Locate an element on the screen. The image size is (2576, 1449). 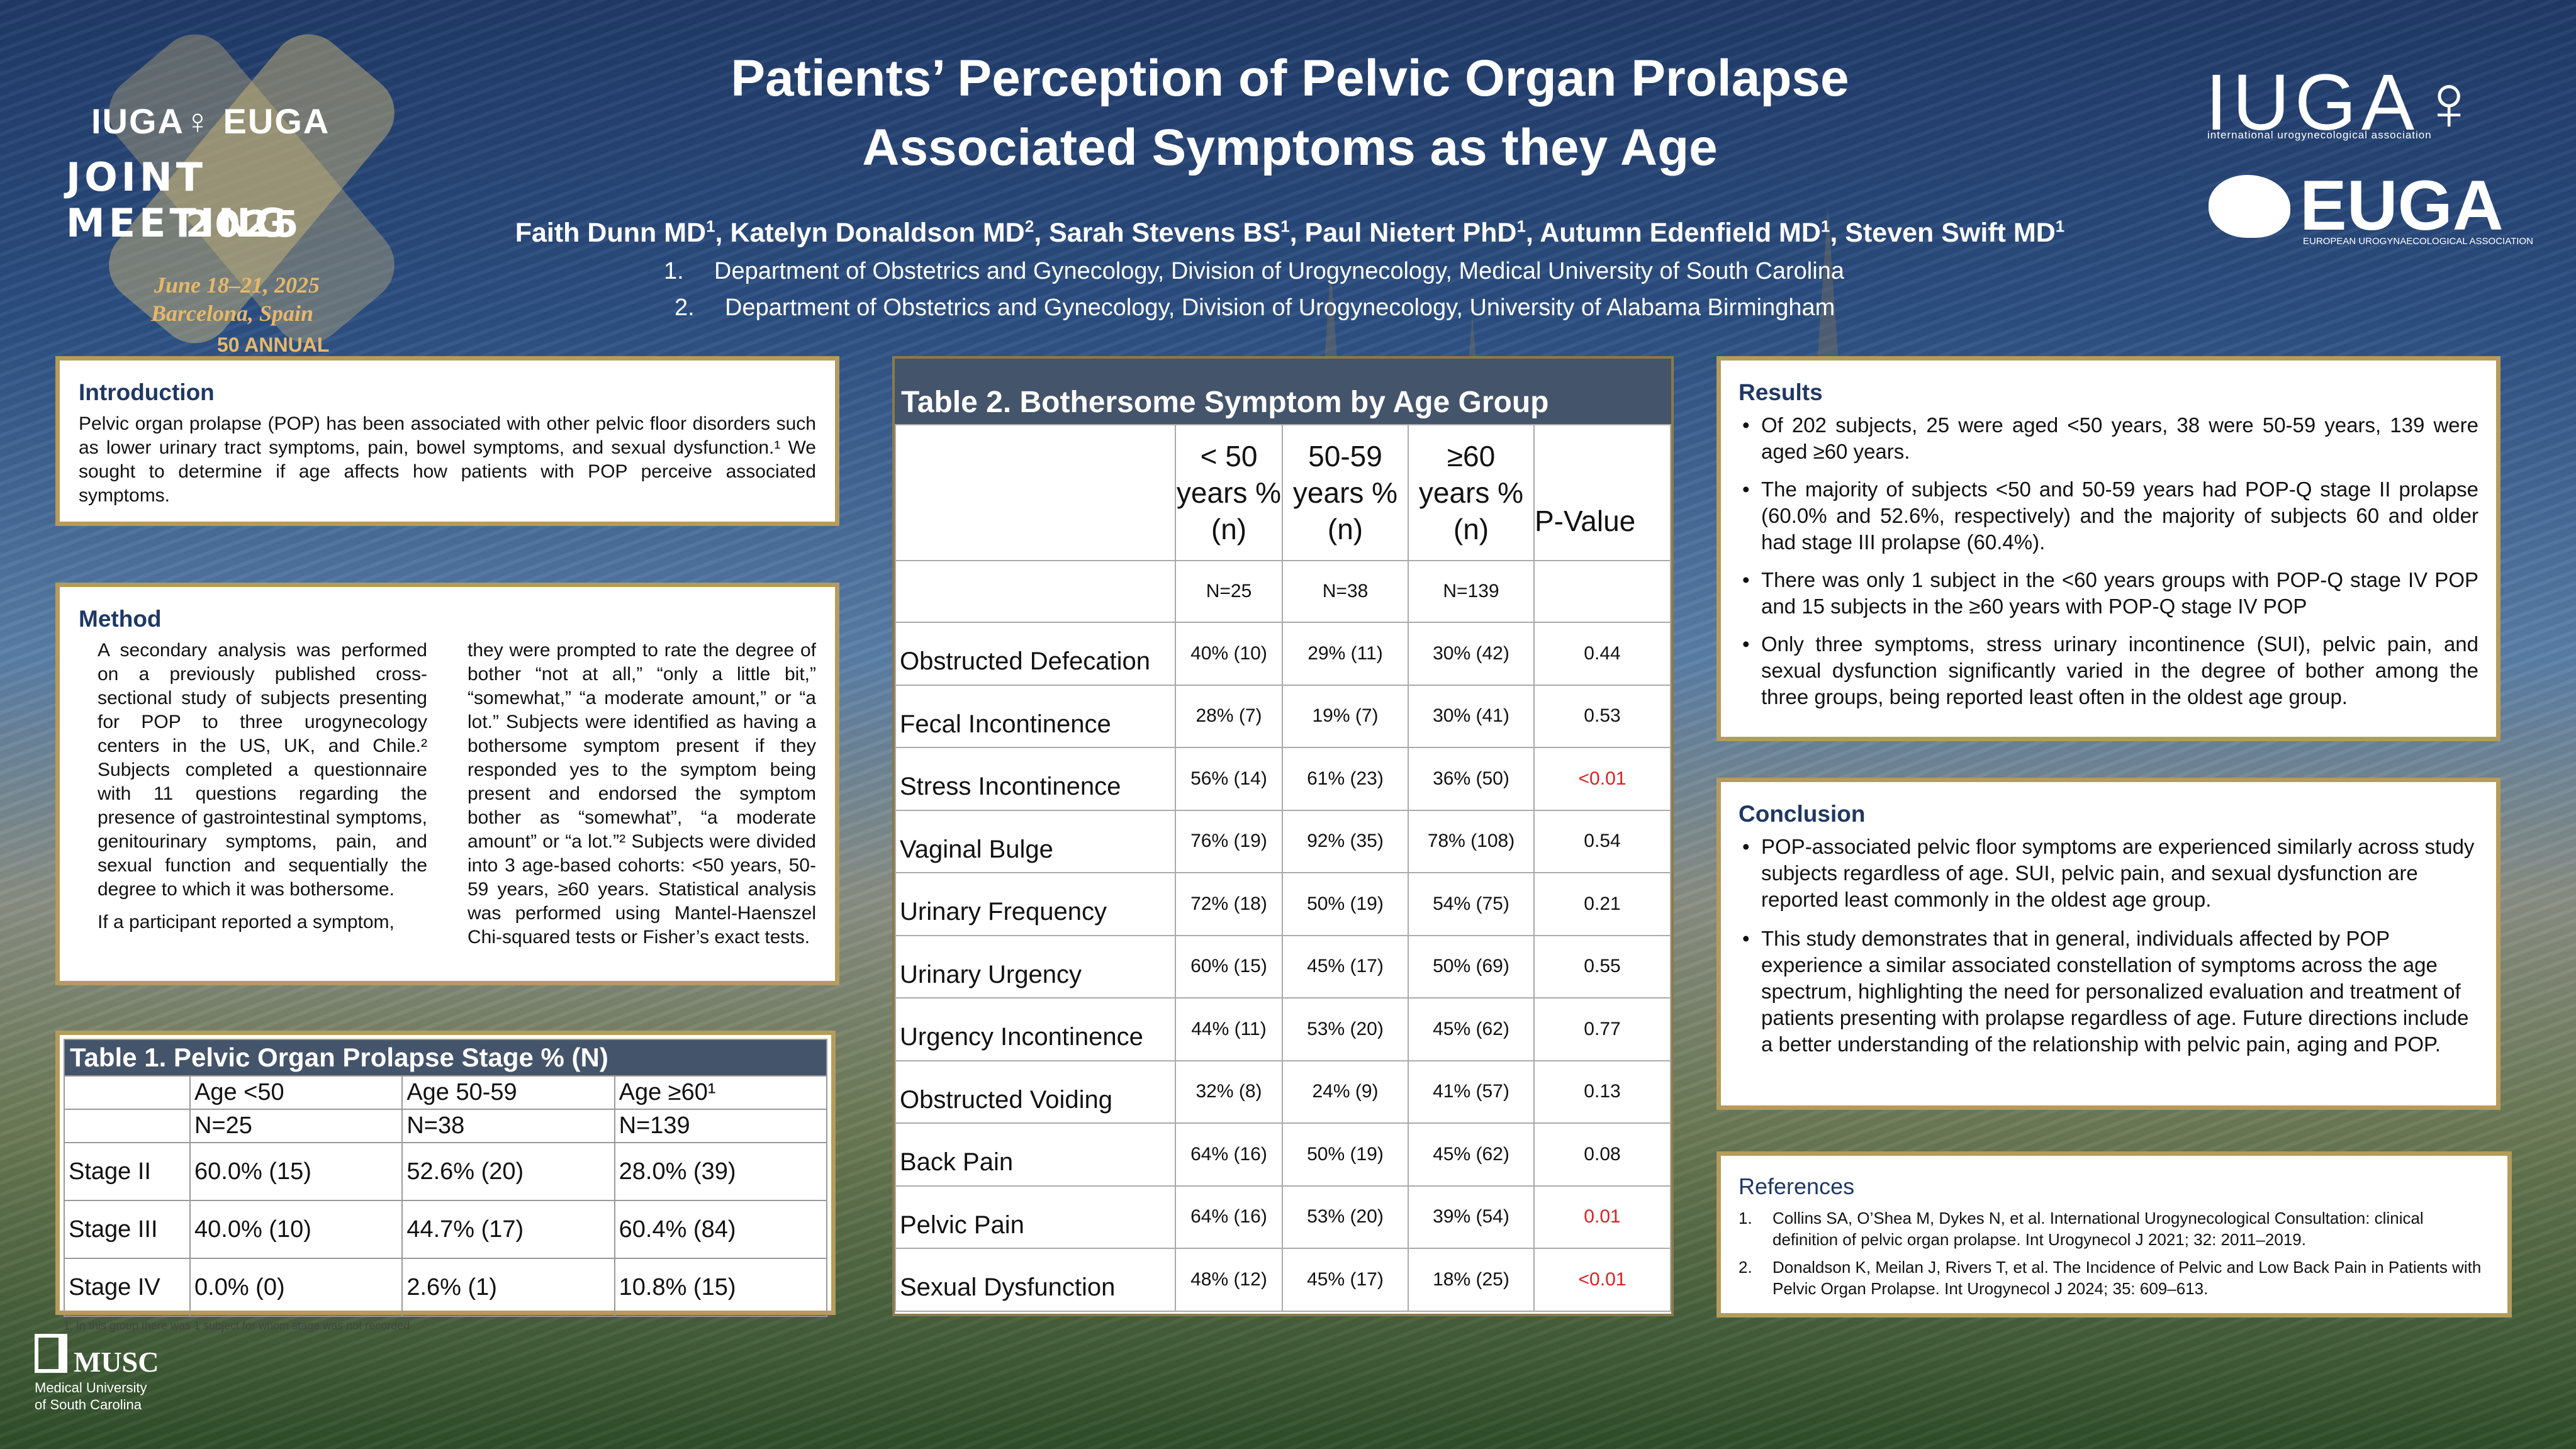
table-header-cell: 50-59 years % (n) is located at coordinates (1345, 492).